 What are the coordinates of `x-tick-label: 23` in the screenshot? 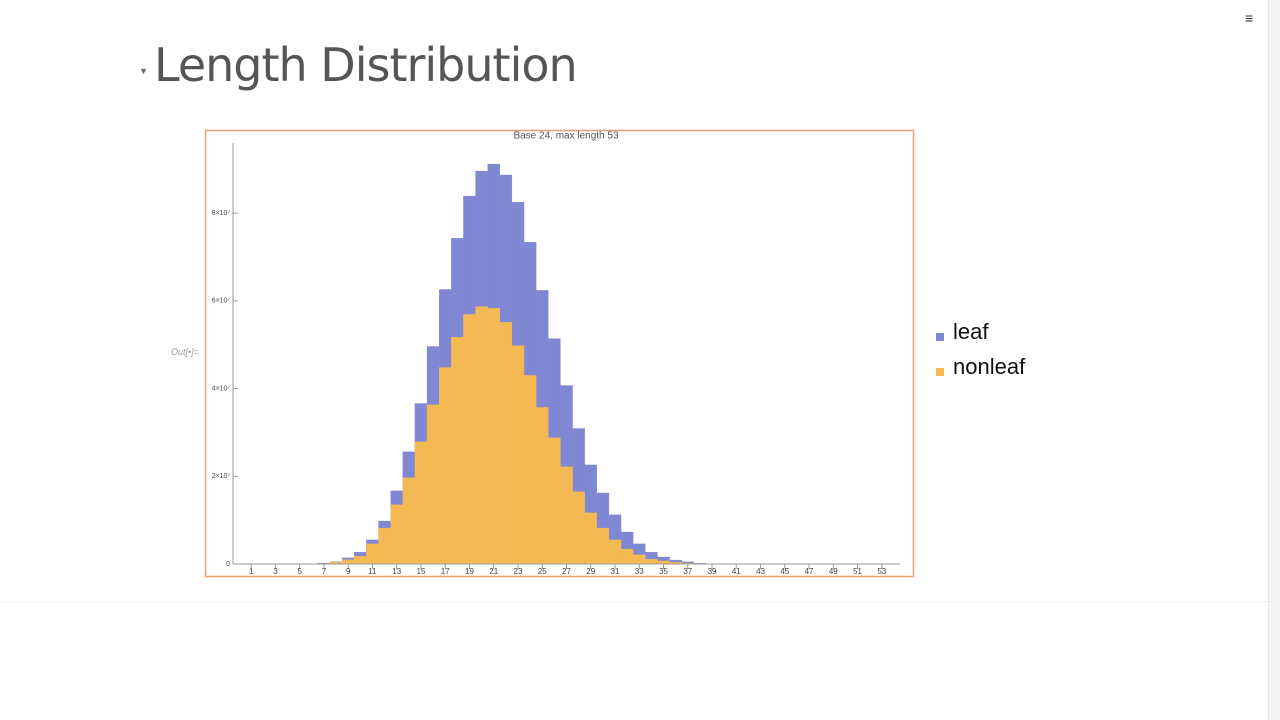 It's located at (518, 571).